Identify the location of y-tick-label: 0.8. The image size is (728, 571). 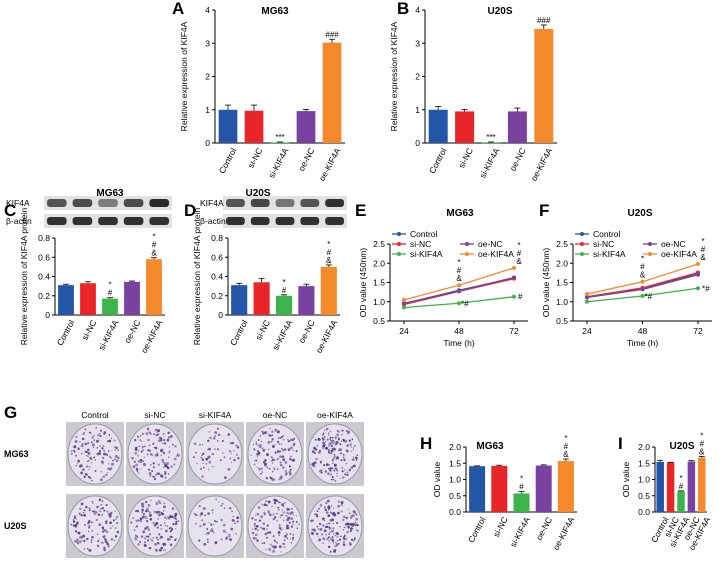
(217, 238).